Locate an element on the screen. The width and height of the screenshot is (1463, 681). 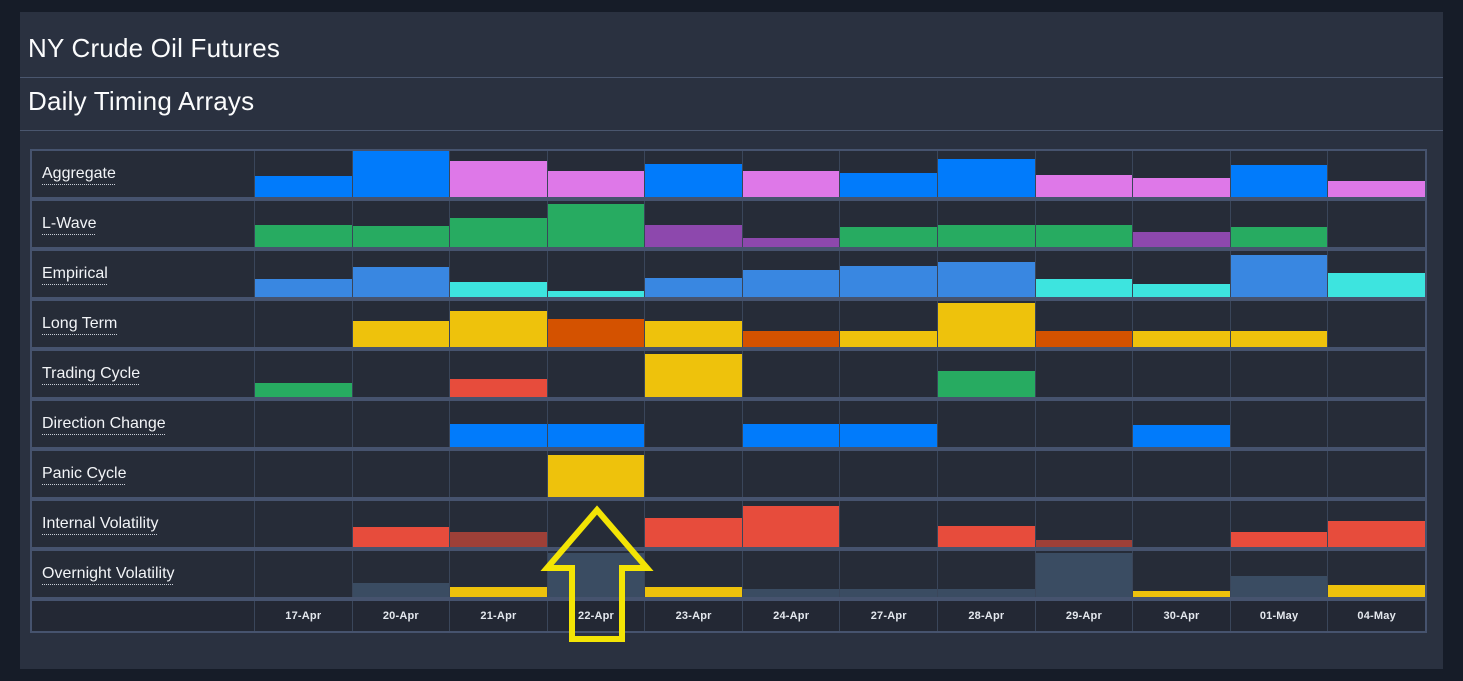
date-label: 24-Apr is located at coordinates (790, 615).